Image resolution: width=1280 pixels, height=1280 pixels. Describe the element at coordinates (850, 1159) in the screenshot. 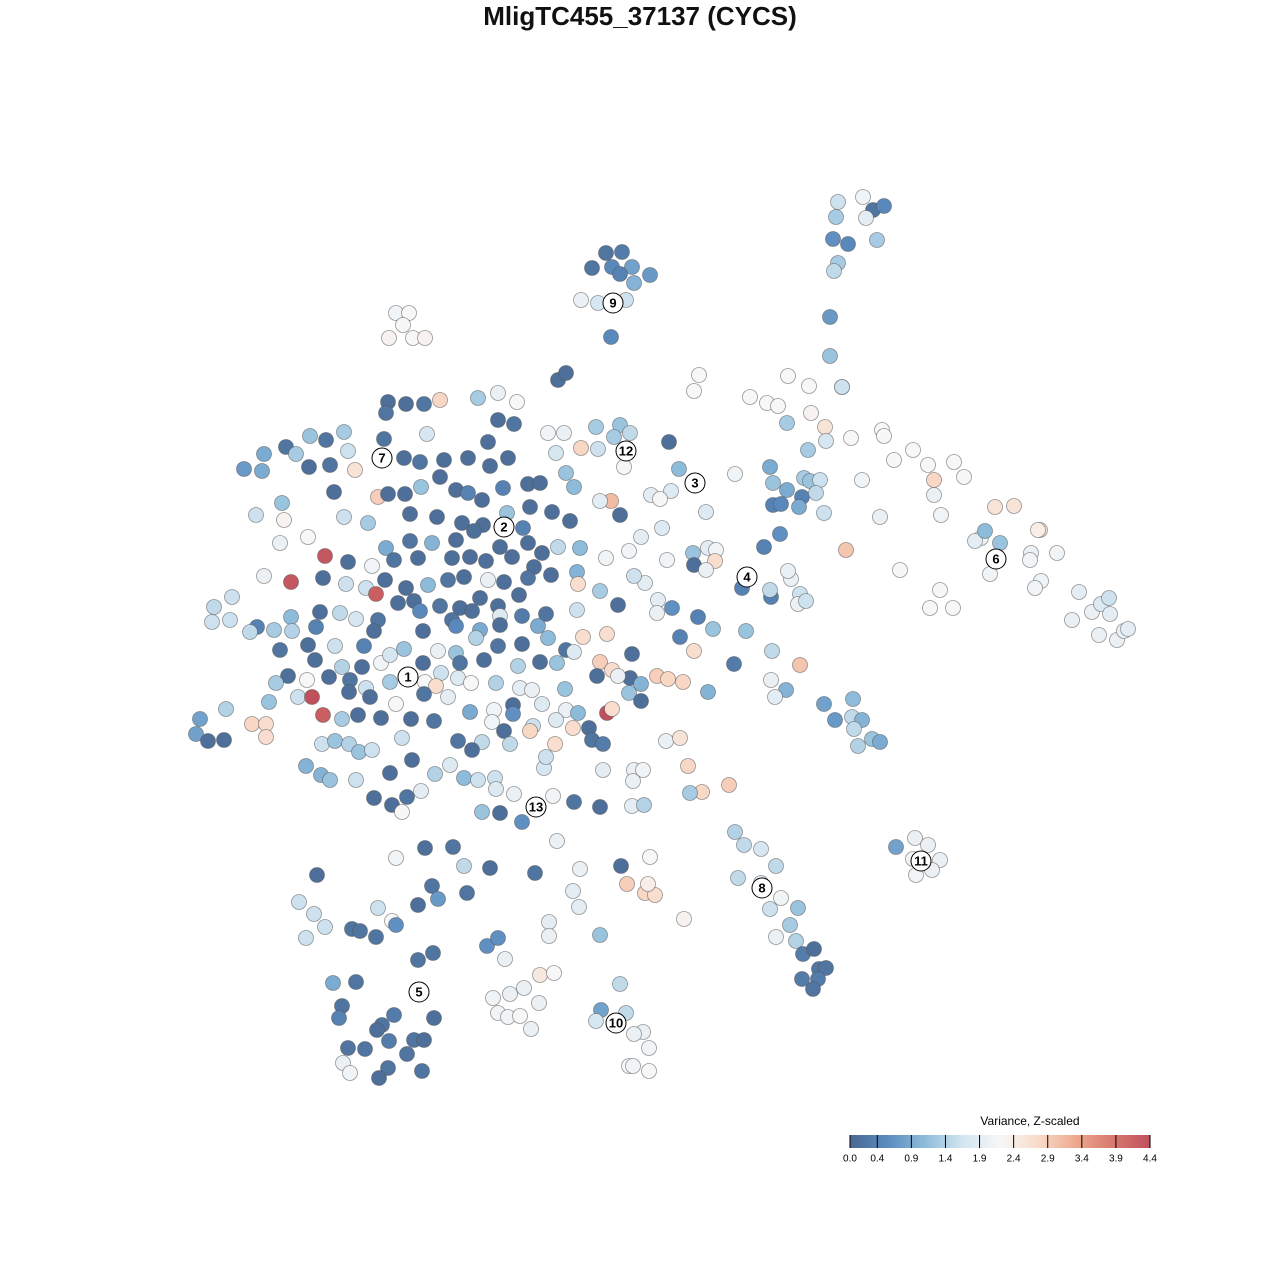

I see `colorbar-tick-label: 0.0` at that location.